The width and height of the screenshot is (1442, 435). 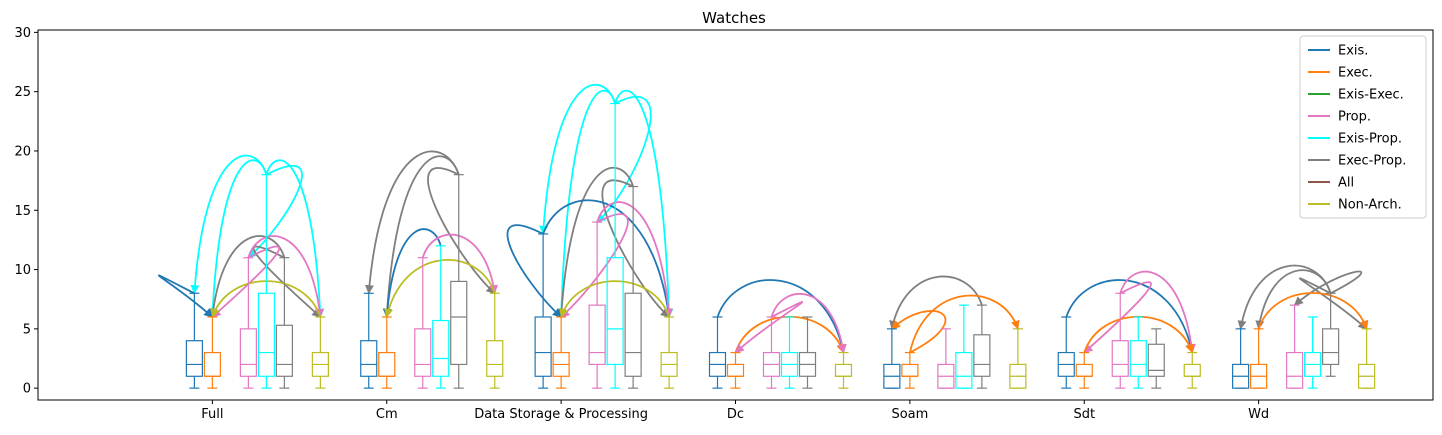 What do you see at coordinates (22, 211) in the screenshot?
I see `y-tick-label: 15` at bounding box center [22, 211].